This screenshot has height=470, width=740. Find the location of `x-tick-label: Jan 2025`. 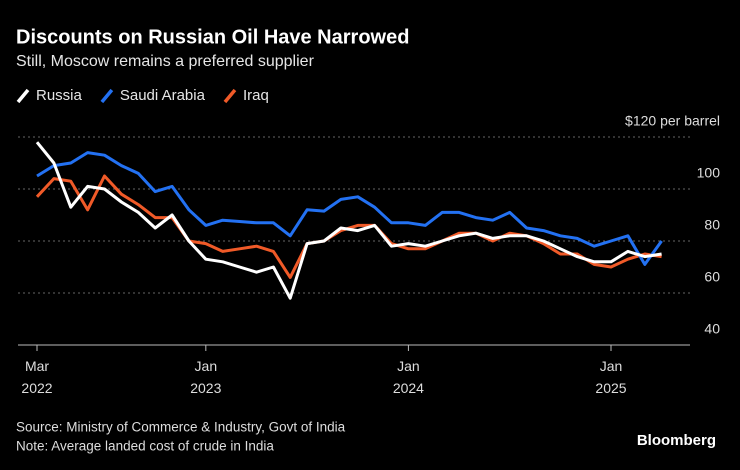

x-tick-label: Jan 2025 is located at coordinates (610, 377).